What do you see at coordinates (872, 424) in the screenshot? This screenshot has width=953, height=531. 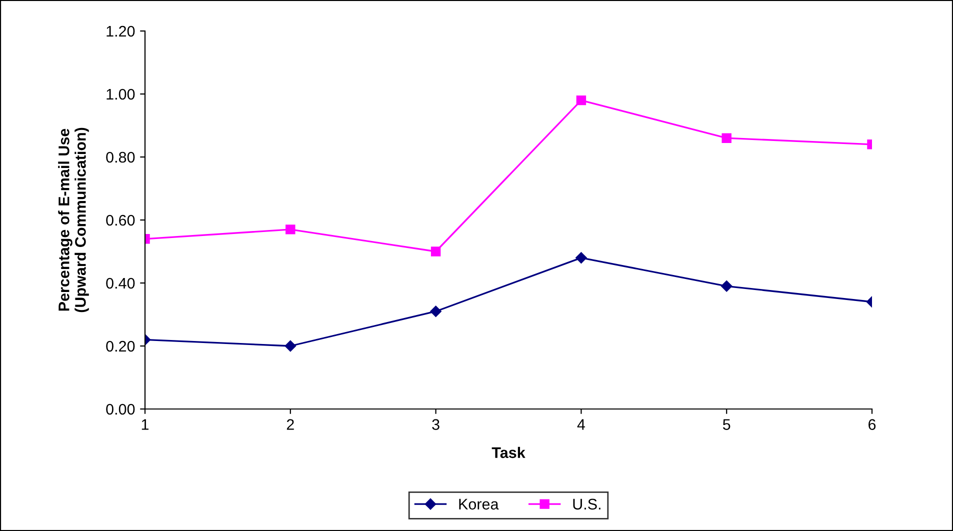 I see `x-tick-label: 6` at bounding box center [872, 424].